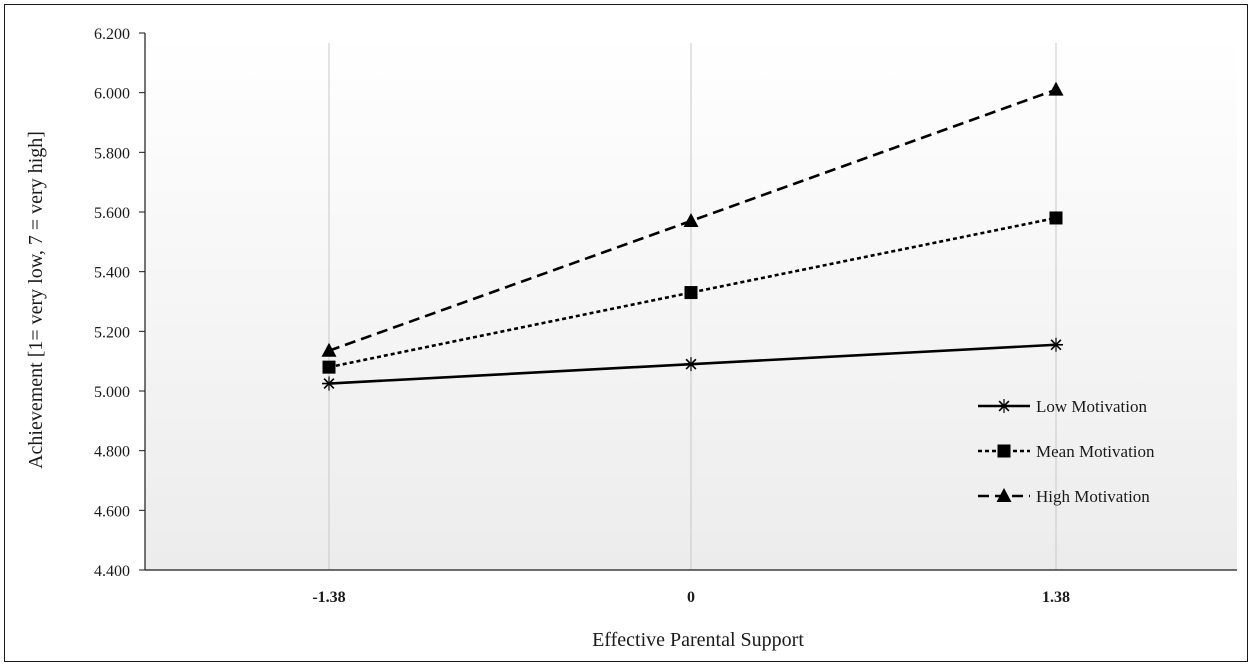 This screenshot has height=666, width=1252. I want to click on y-axis-title: Achievement [1= very low, 7 = very high], so click(36, 300).